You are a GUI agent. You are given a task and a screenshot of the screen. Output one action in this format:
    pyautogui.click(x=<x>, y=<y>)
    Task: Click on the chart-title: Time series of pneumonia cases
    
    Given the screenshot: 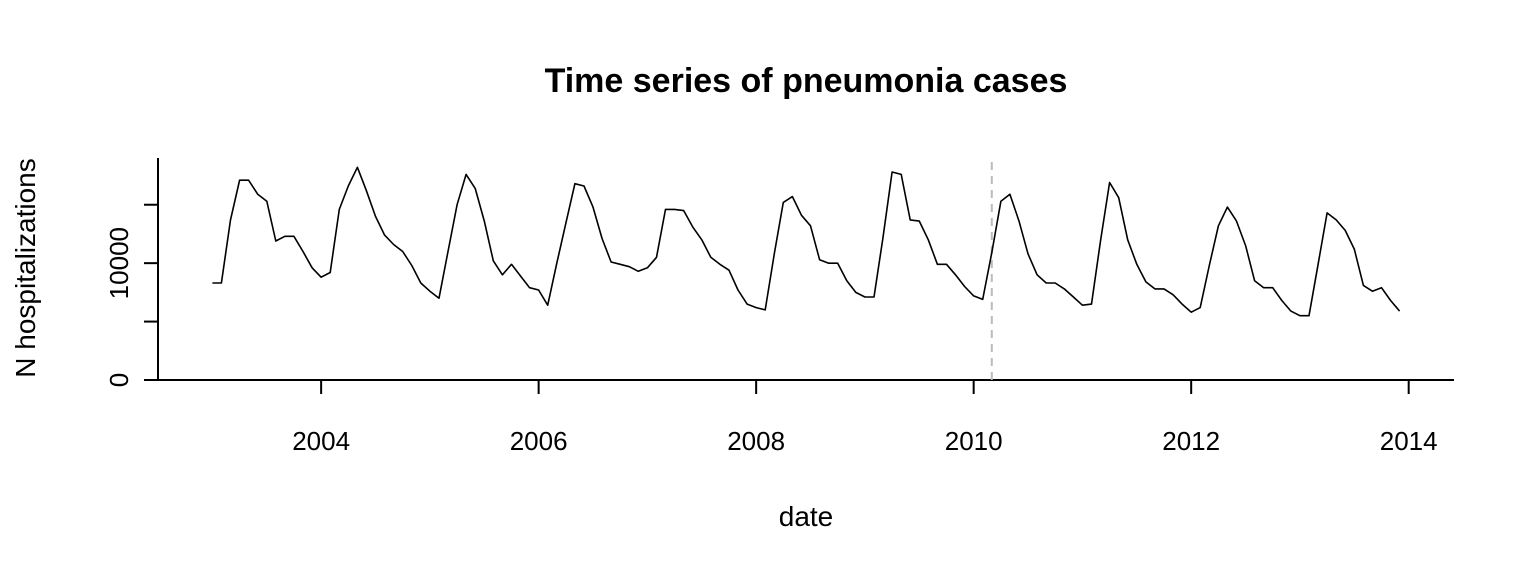 What is the action you would take?
    pyautogui.click(x=806, y=81)
    